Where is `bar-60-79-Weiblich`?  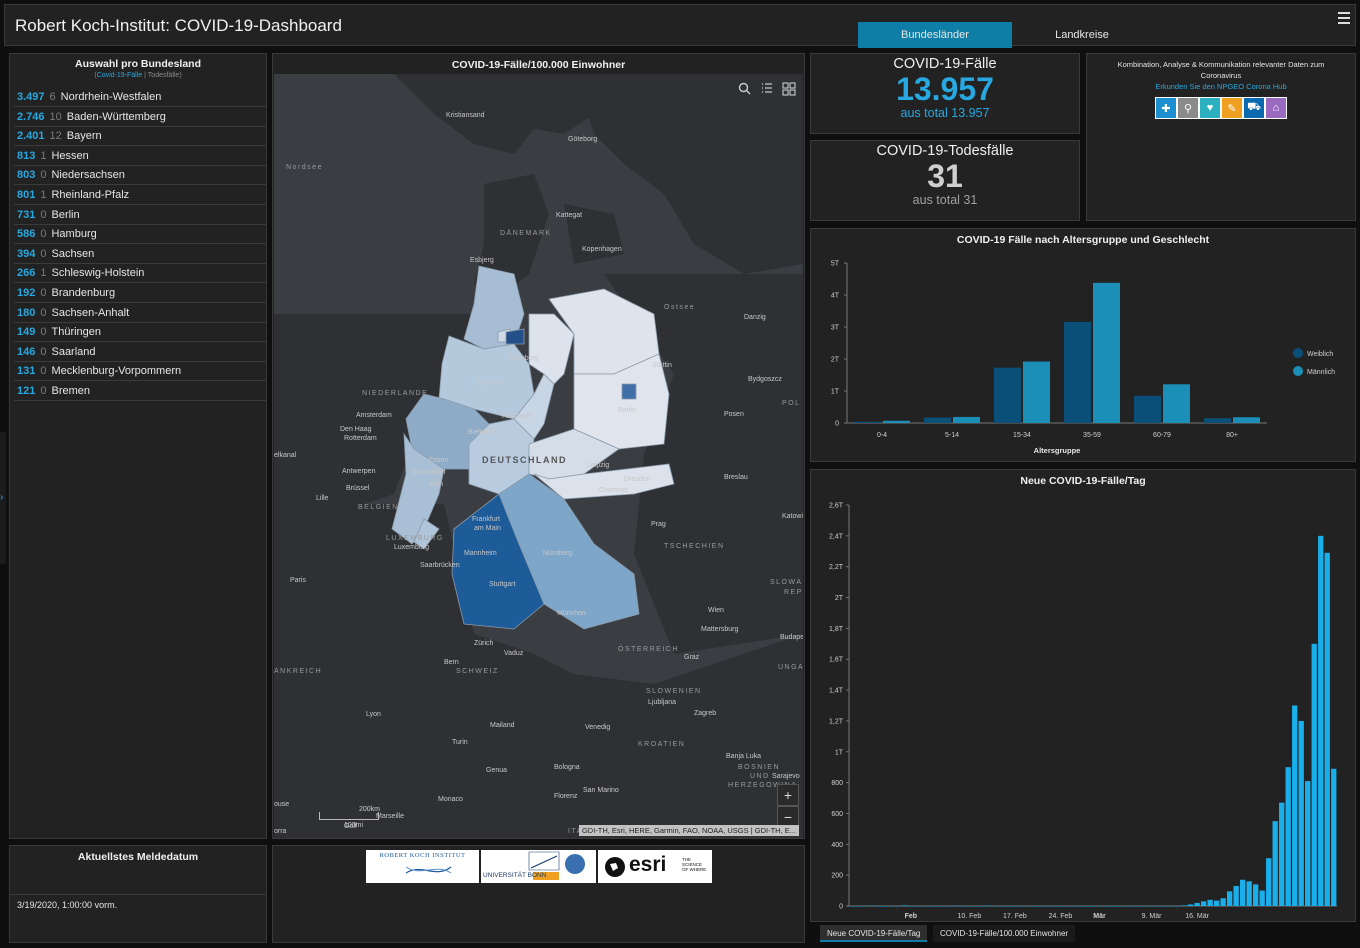
bar-60-79-Weiblich is located at coordinates (1147, 409).